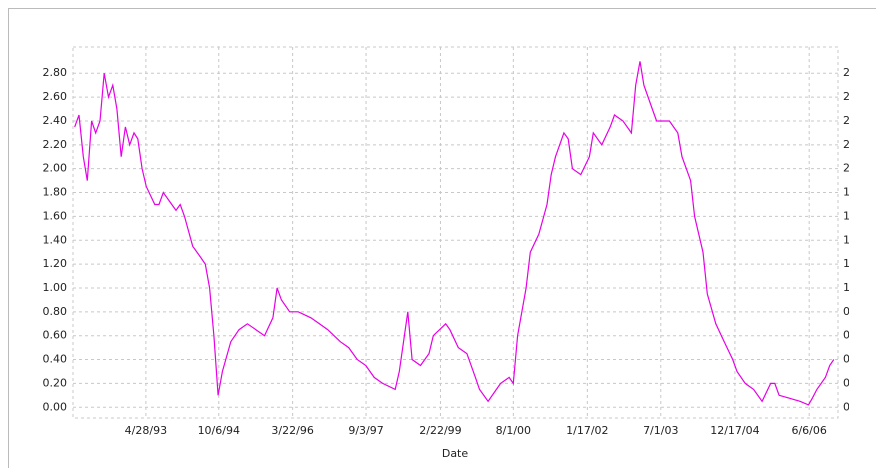 The height and width of the screenshot is (468, 876). I want to click on y-tick-label: 1.00, so click(55, 287).